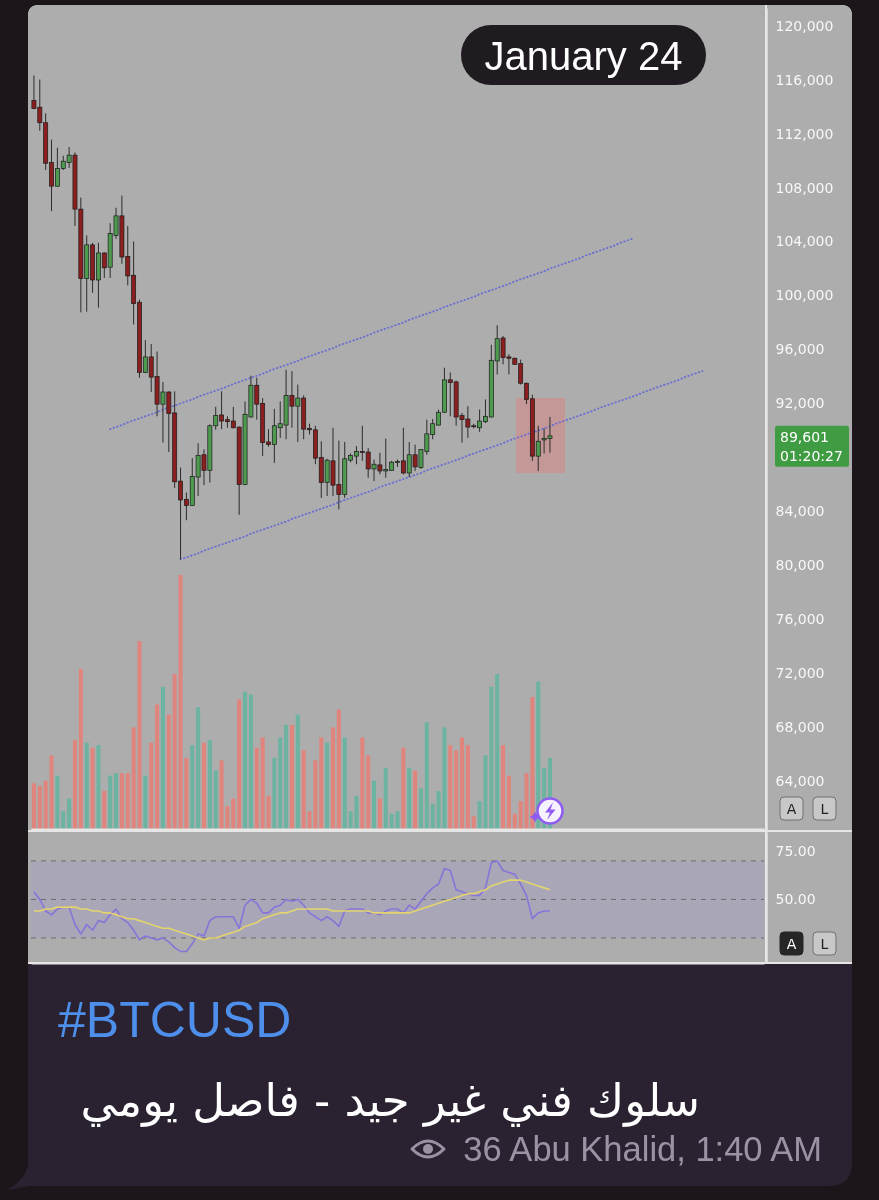  Describe the element at coordinates (800, 673) in the screenshot. I see `y-tick-label: 72,000` at that location.